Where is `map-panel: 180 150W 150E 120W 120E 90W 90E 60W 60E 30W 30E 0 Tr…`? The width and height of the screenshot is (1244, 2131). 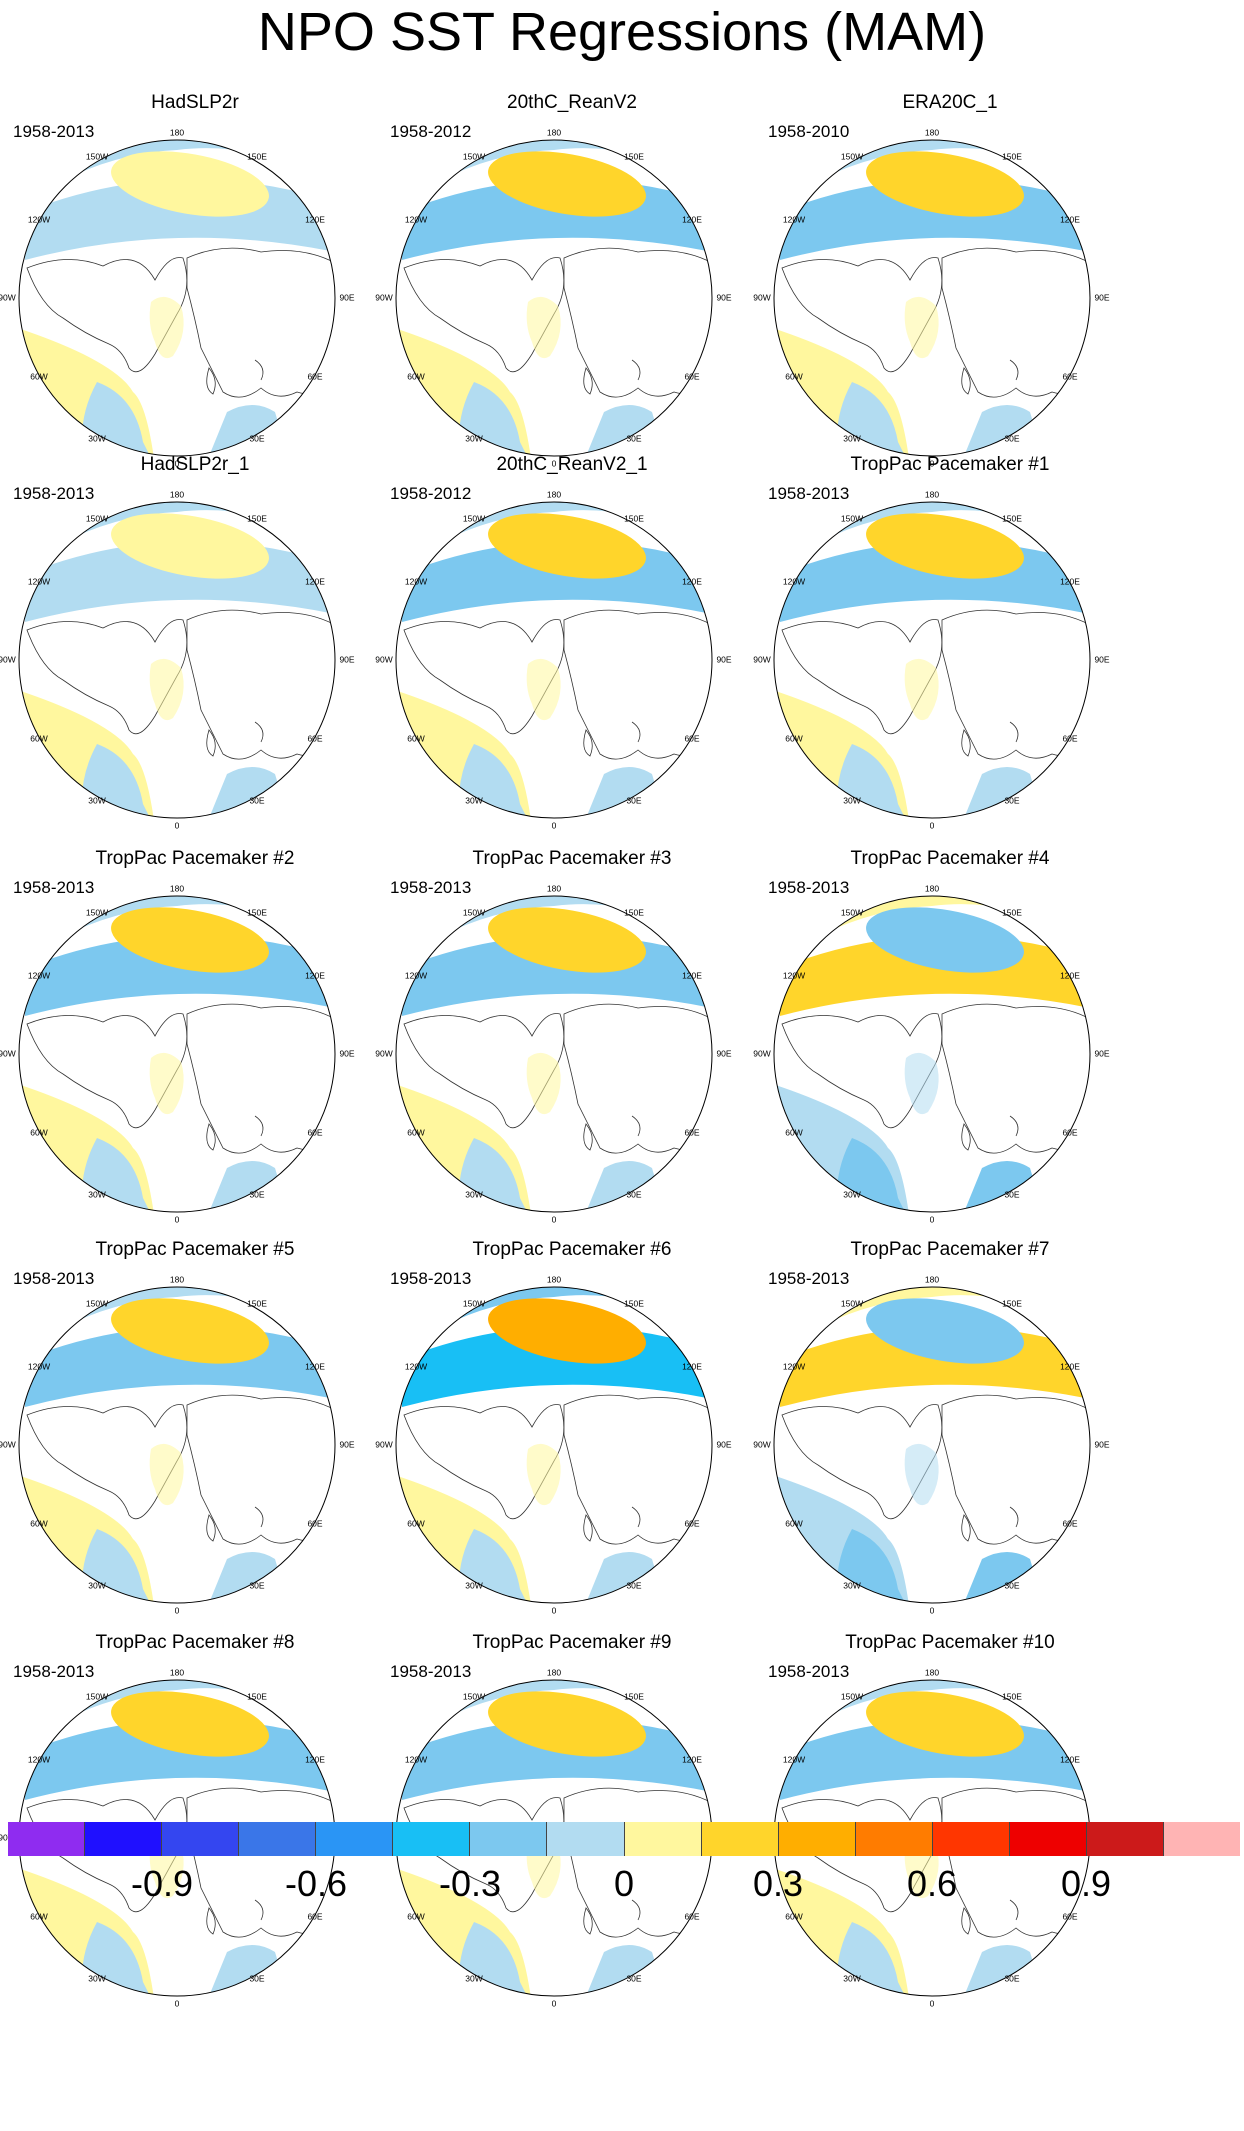
map-panel: 180 150W 150E 120W 120E 90W 90E 60W 60E 30W 30E 0 Tr… is located at coordinates (946, 1036).